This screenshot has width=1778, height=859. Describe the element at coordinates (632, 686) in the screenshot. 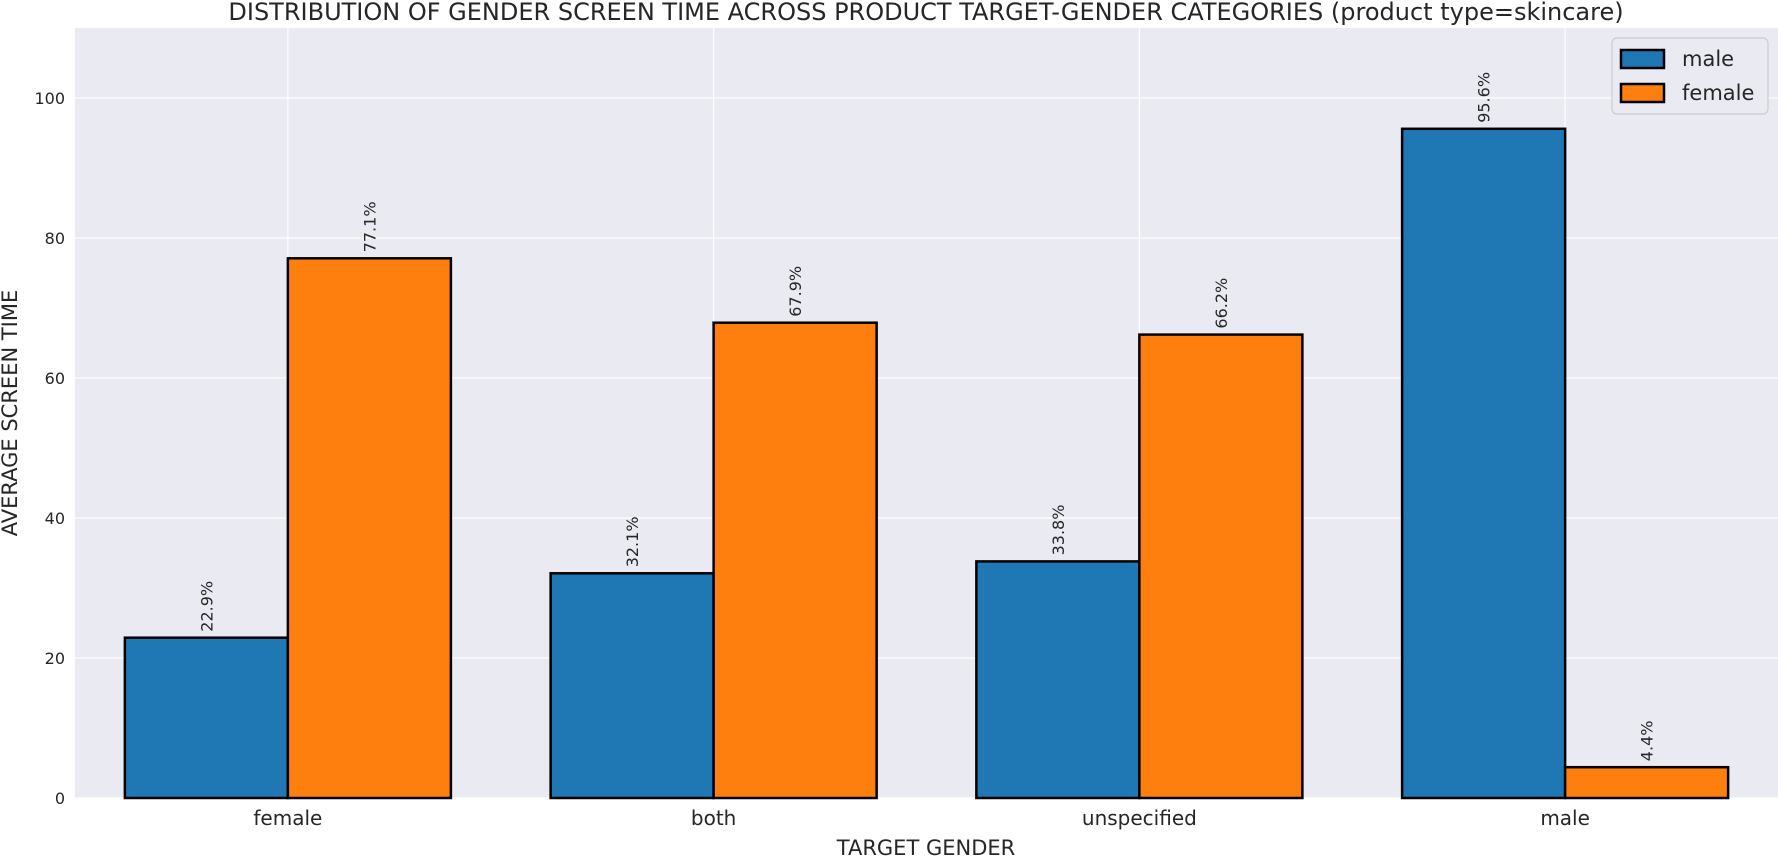

I see `bar-male-both` at that location.